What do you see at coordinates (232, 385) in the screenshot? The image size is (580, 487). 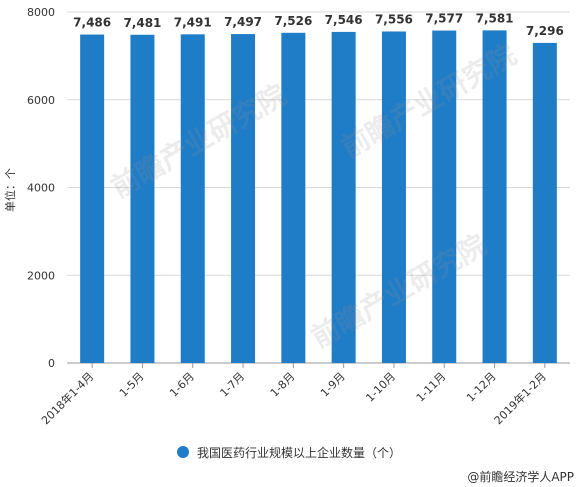 I see `x-tick-label: 1-7月` at bounding box center [232, 385].